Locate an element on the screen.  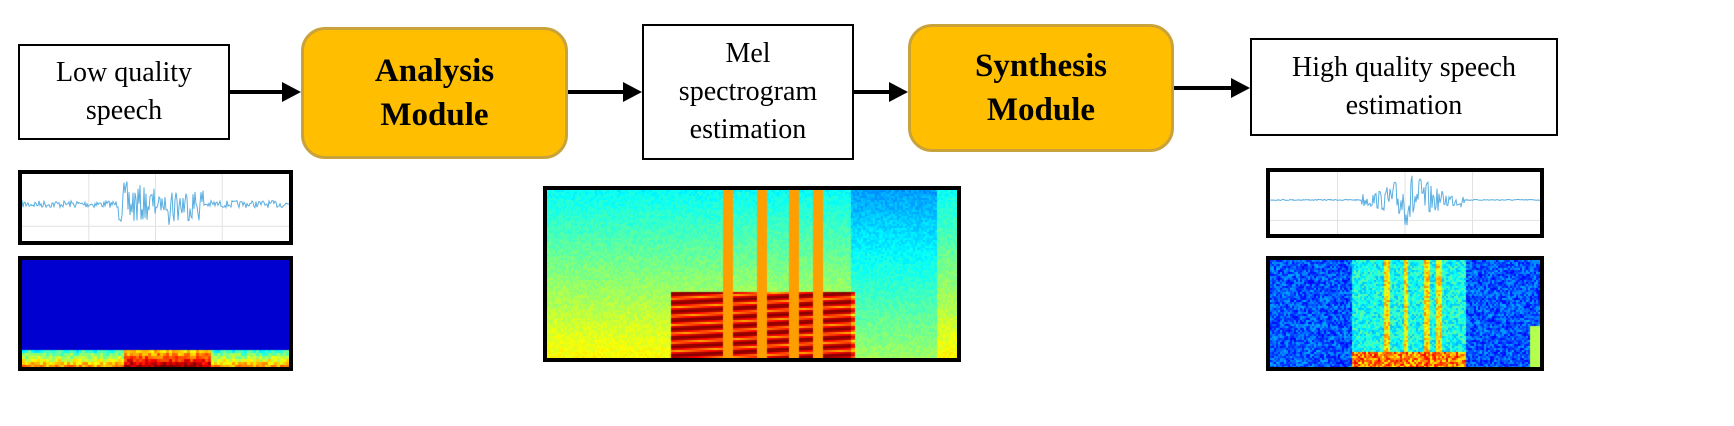
mel-spectrogram-plot is located at coordinates (752, 274).